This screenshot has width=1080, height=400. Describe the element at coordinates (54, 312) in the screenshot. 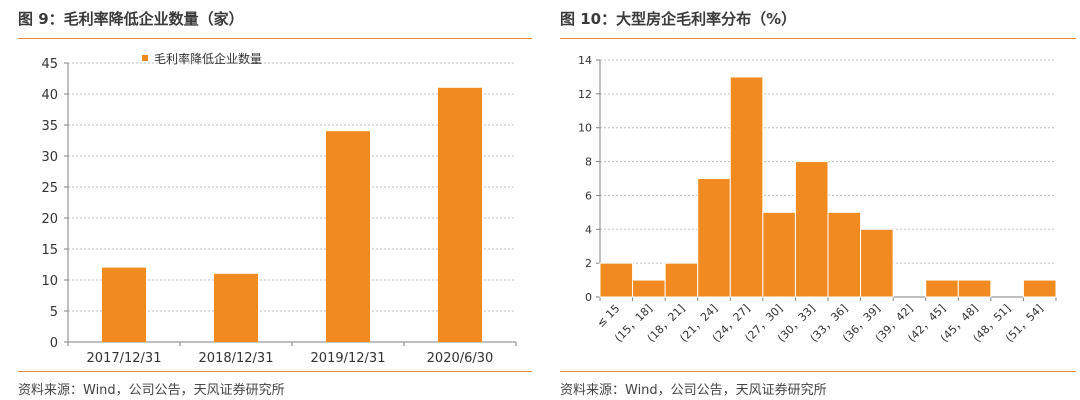

I see `y-tick-label: 5` at that location.